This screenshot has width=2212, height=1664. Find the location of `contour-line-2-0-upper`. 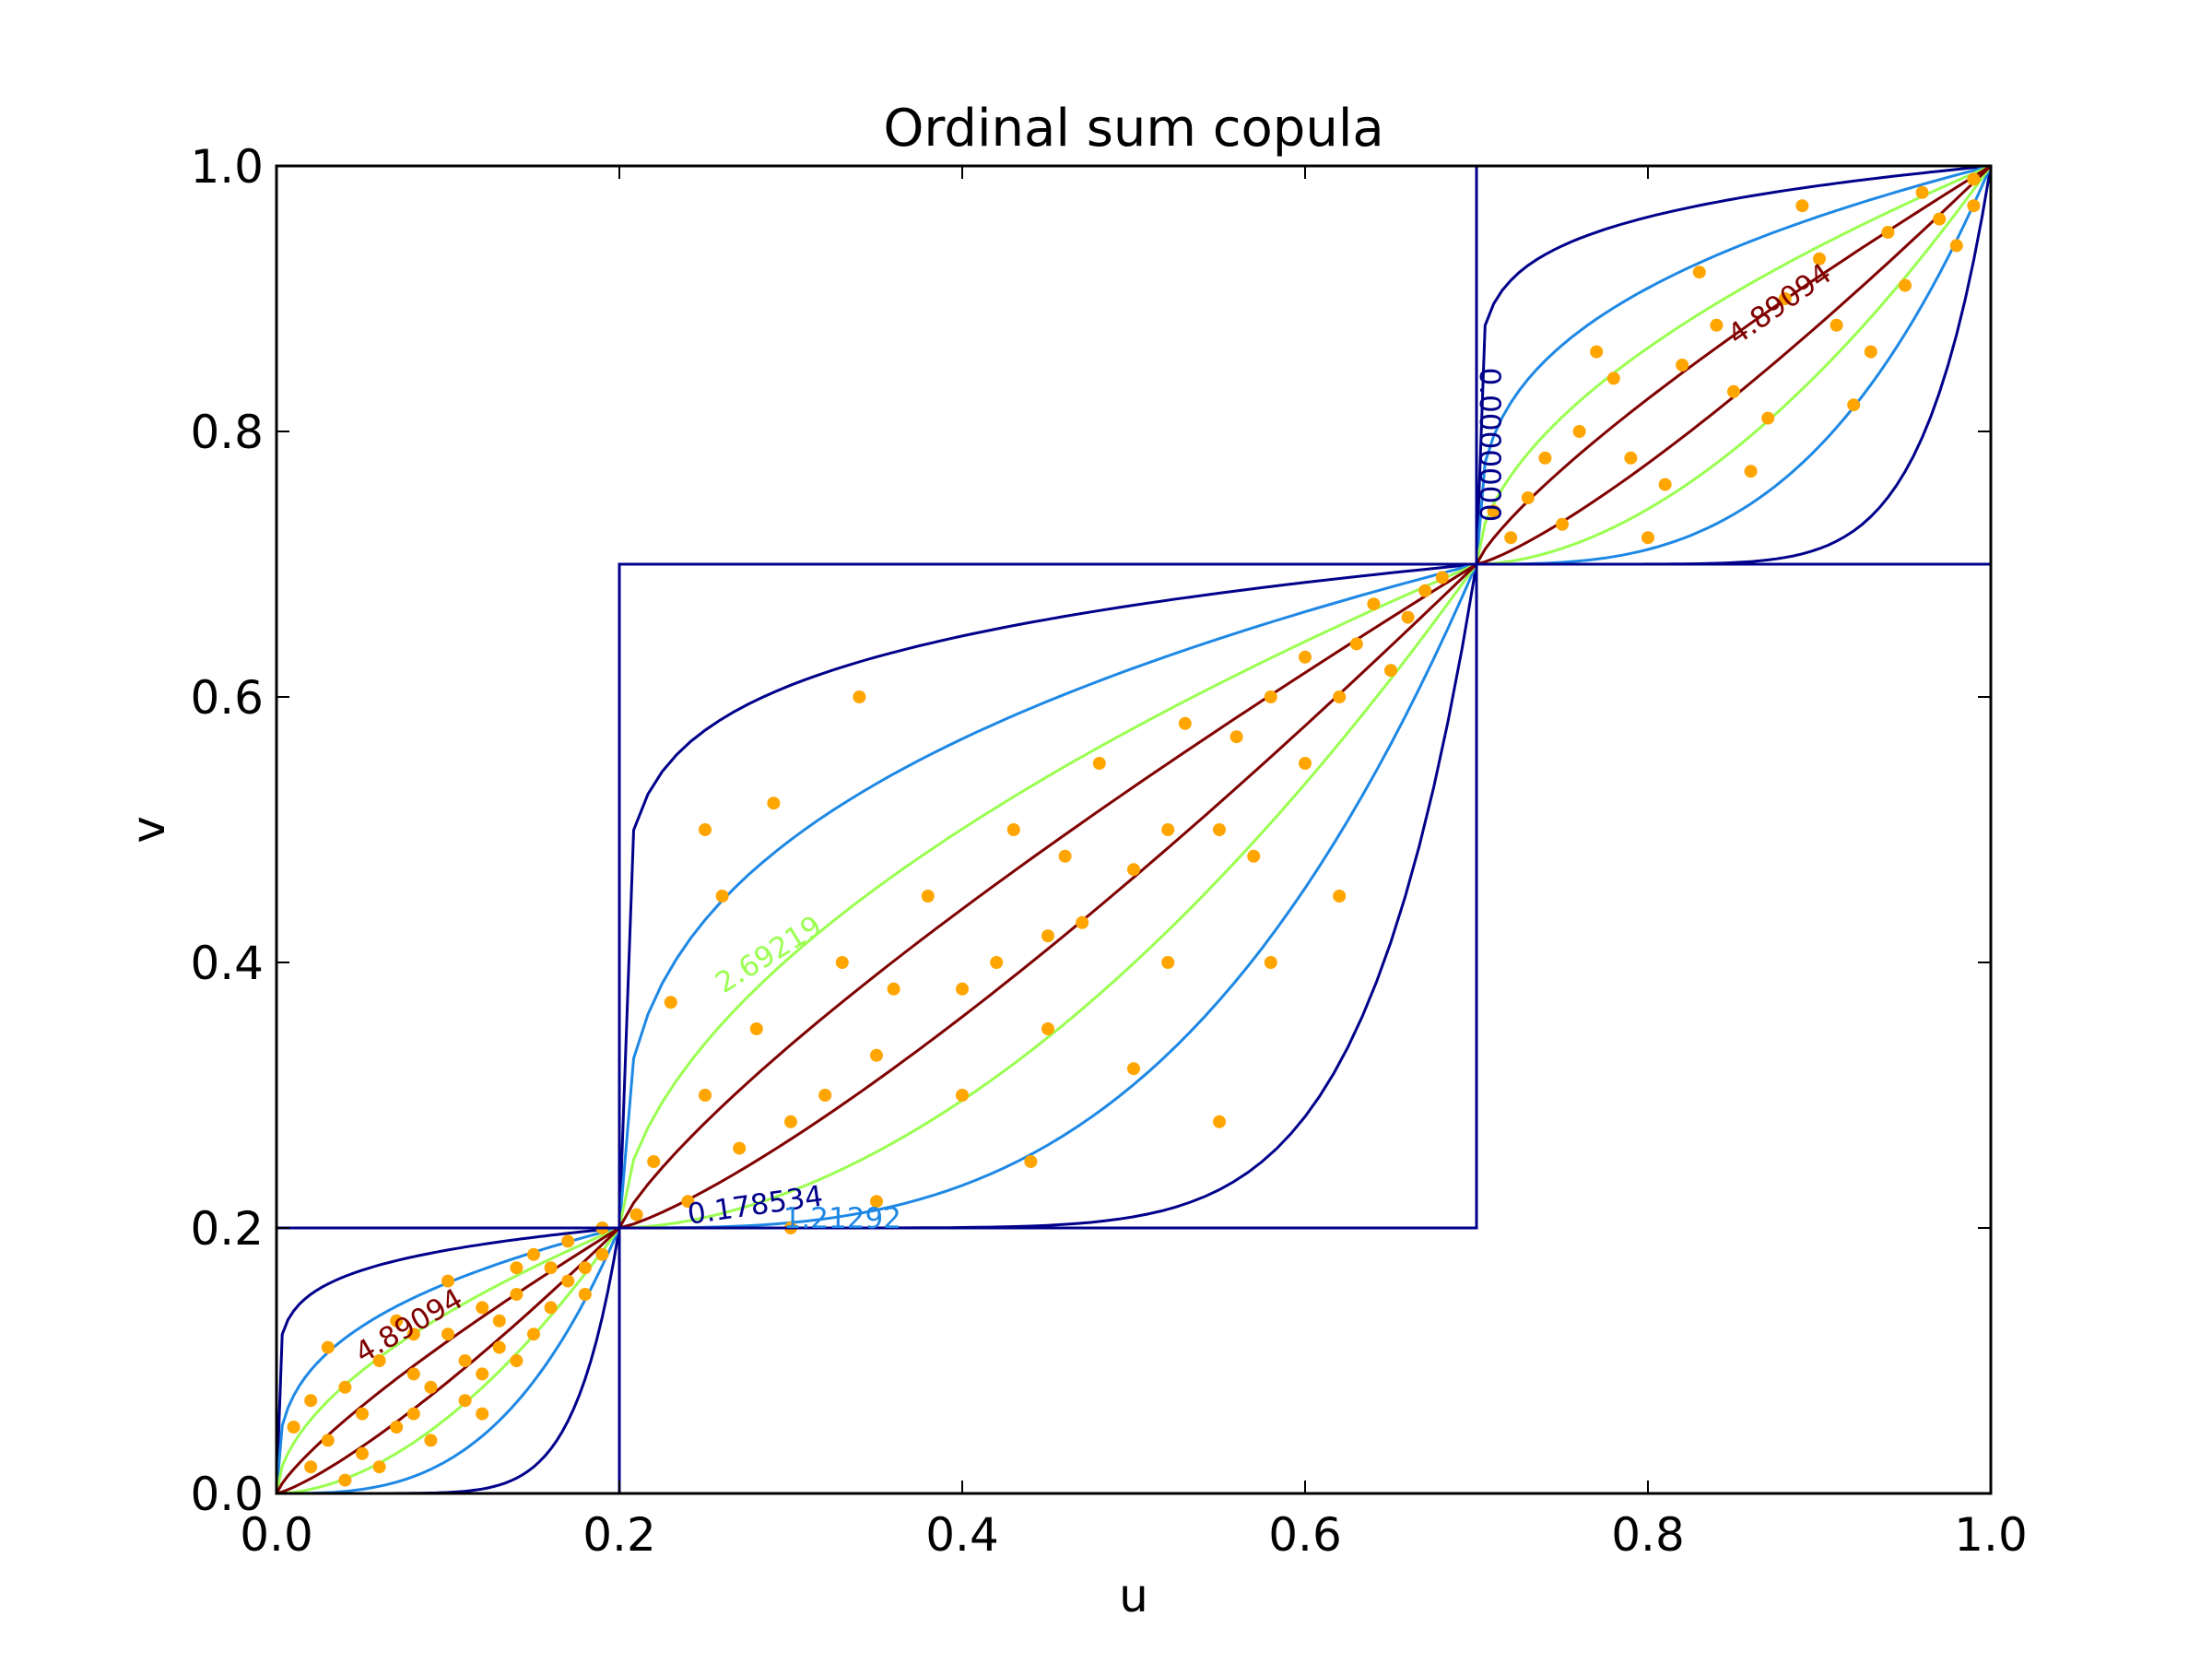

contour-line-2-0-upper is located at coordinates (1733, 364).